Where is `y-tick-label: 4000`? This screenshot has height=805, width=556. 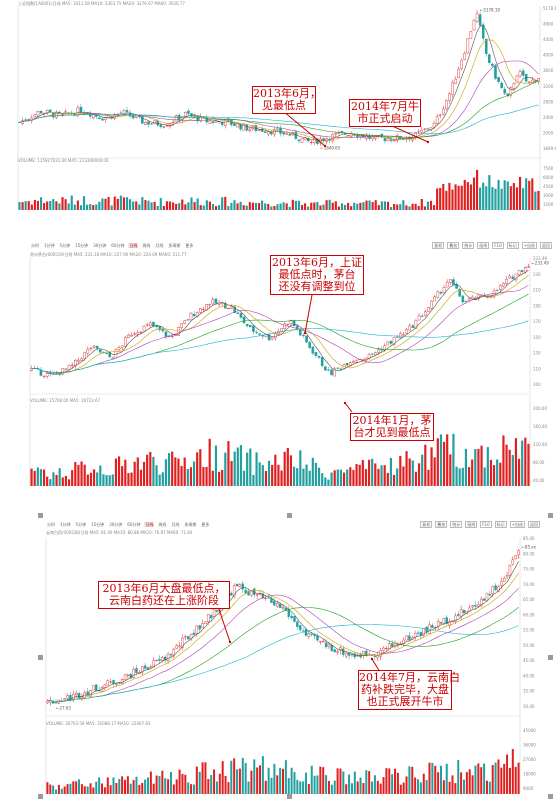 y-tick-label: 4000 is located at coordinates (548, 55).